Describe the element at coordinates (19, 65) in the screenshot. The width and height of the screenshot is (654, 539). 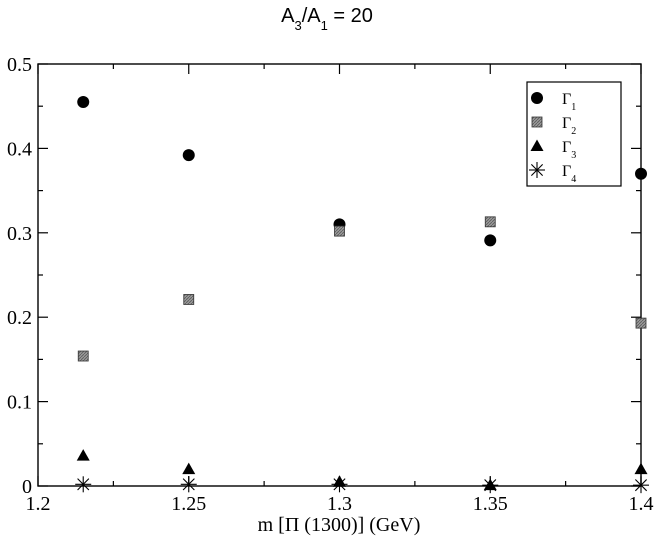
I see `y-tick-label: 0.5` at that location.